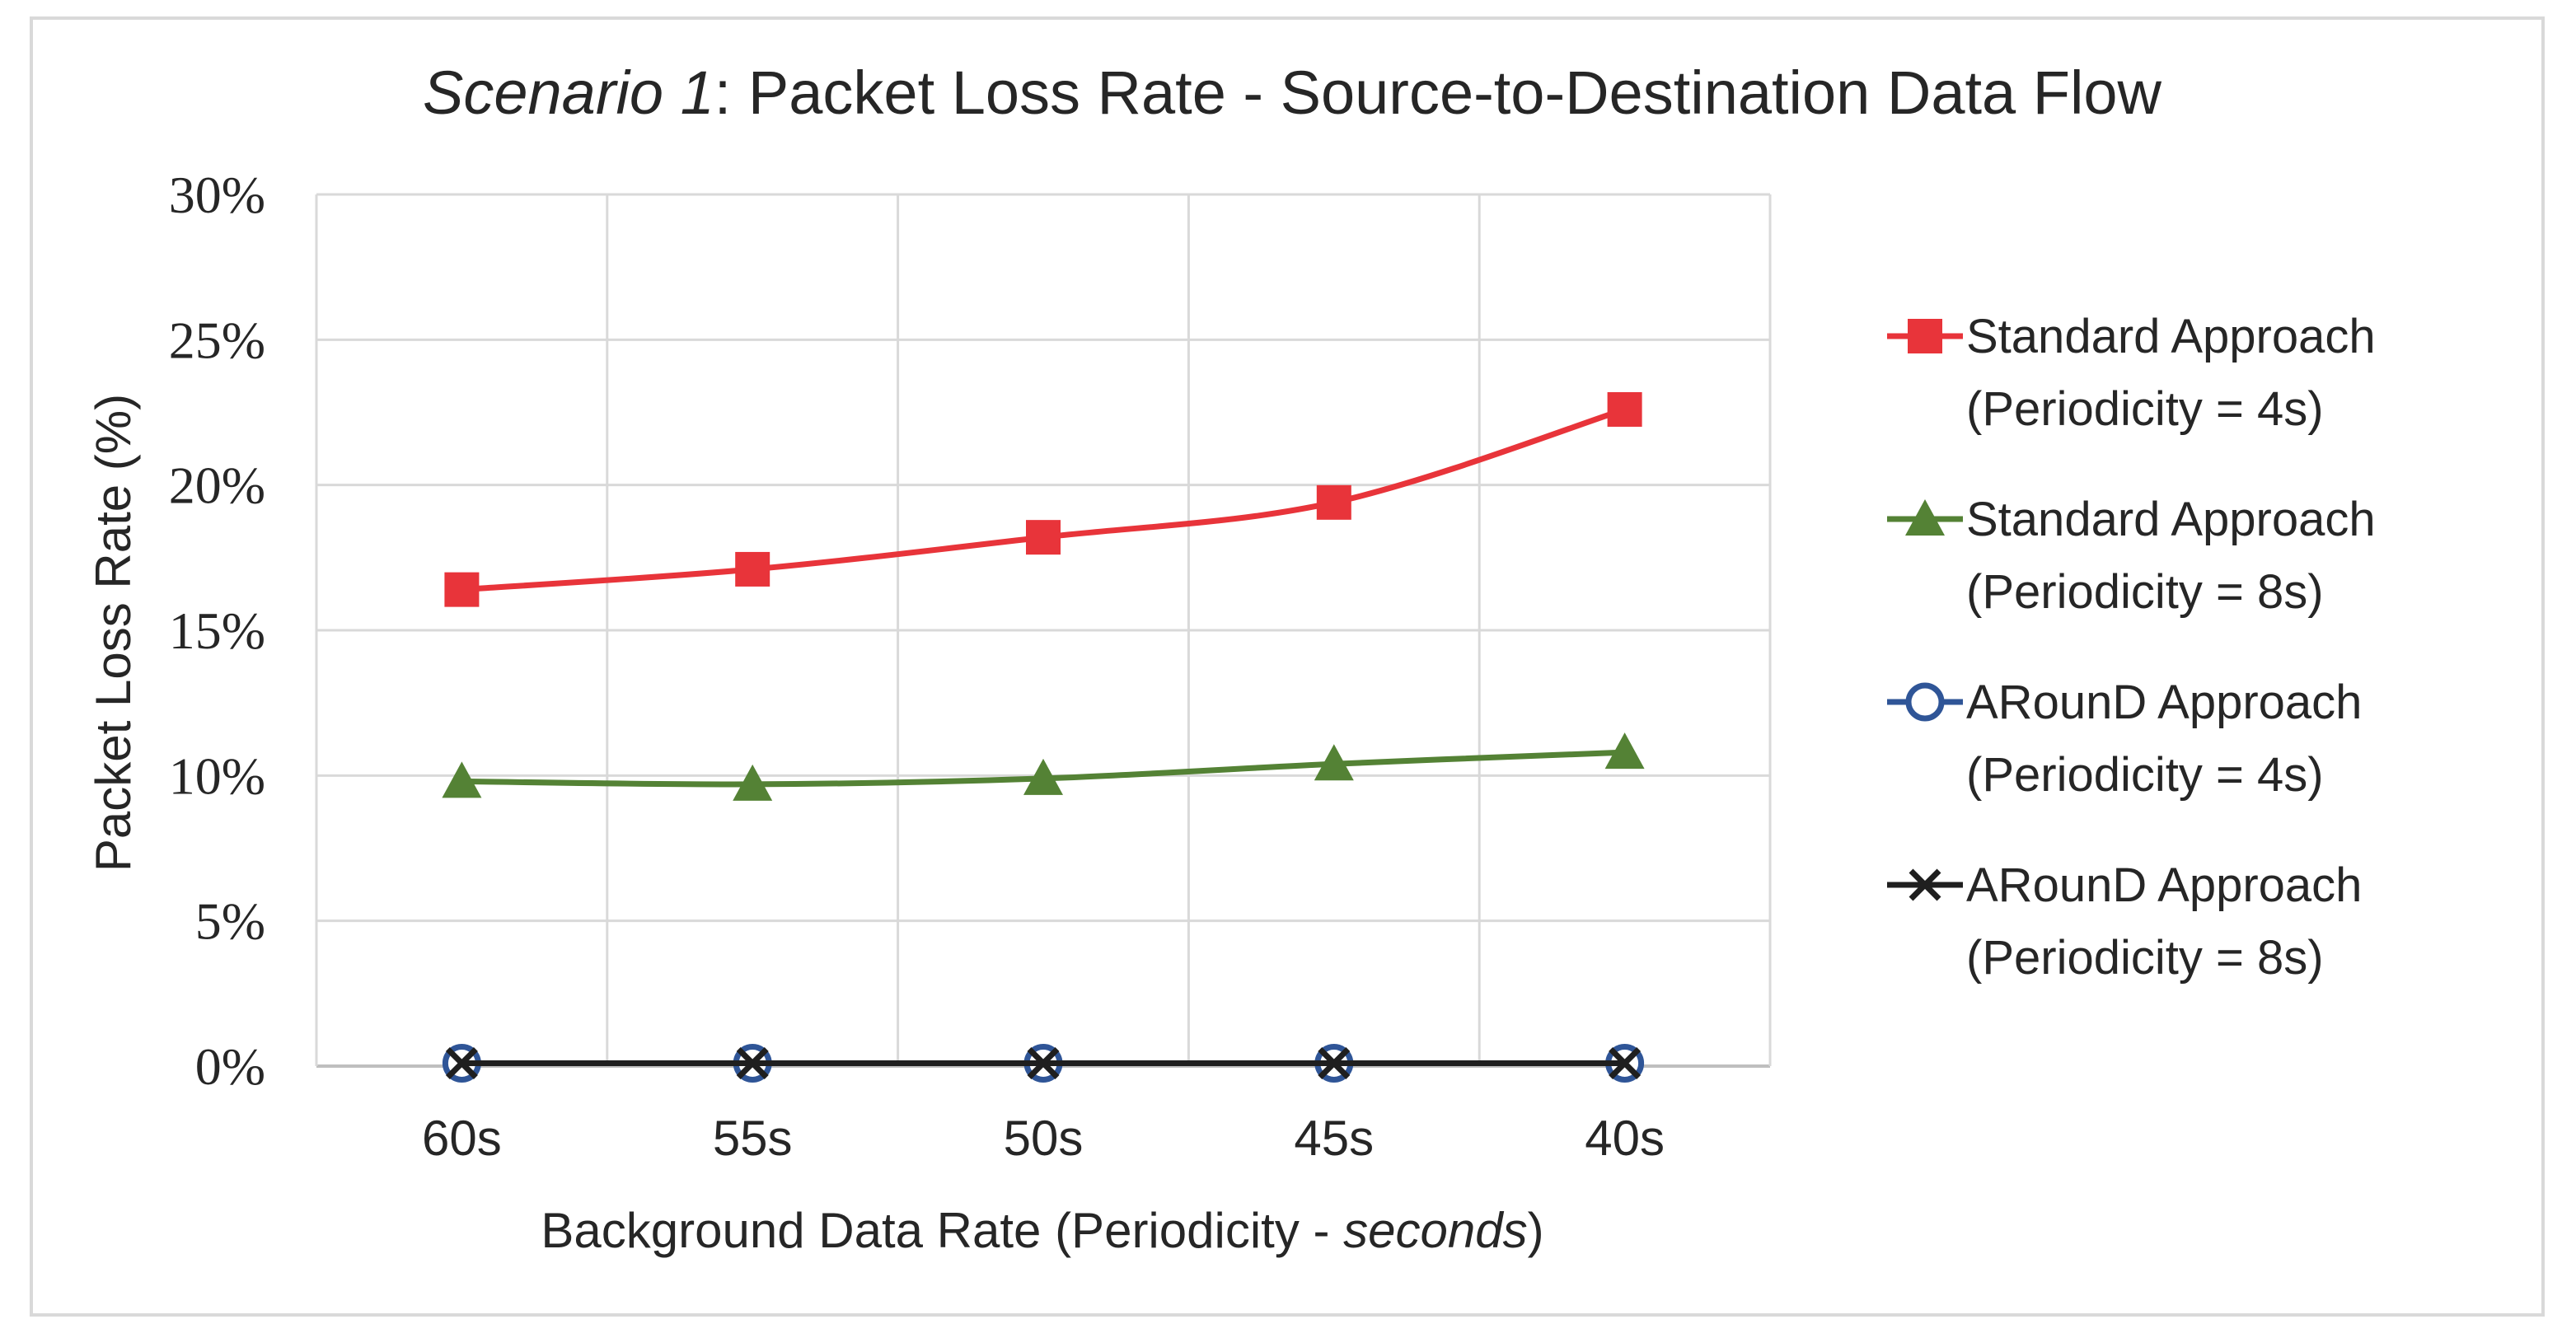 This screenshot has height=1338, width=2576. Describe the element at coordinates (2124, 739) in the screenshot. I see `legend-item-3: ARounD Approach (Periodicity = 4s)` at that location.